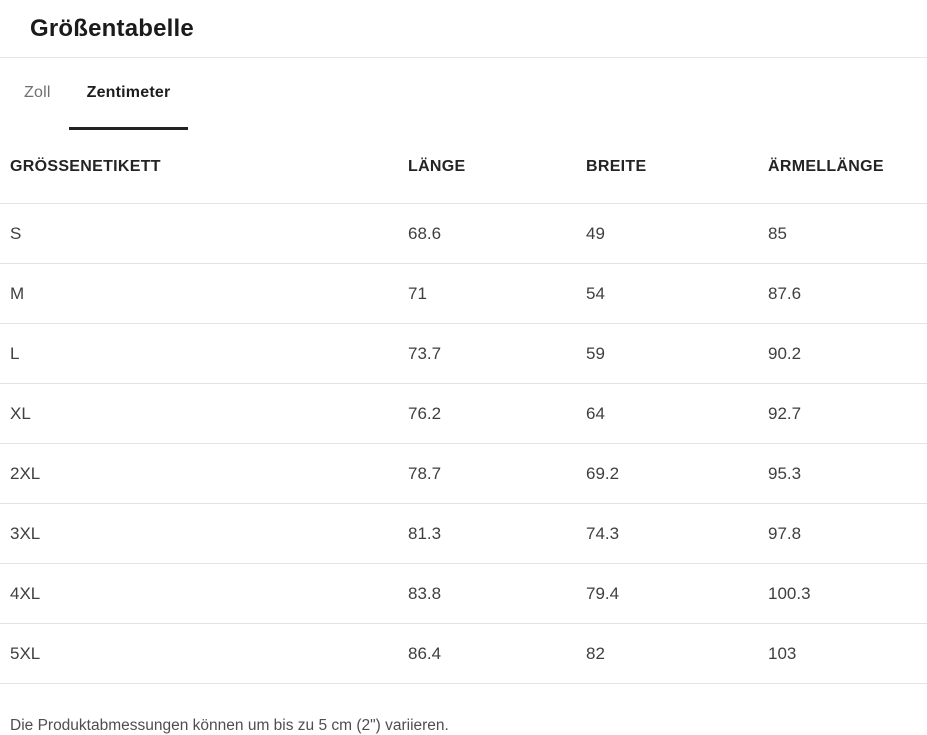 This screenshot has height=735, width=927. I want to click on table-header-row: GRÖSSENETIKETT LÄNGE BREITE ÄRMELLÄNGE, so click(463, 167).